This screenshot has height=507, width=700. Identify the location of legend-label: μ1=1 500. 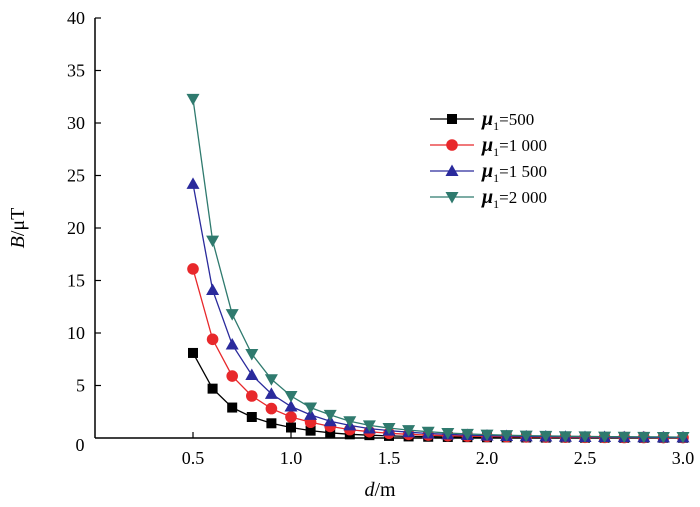
(514, 172).